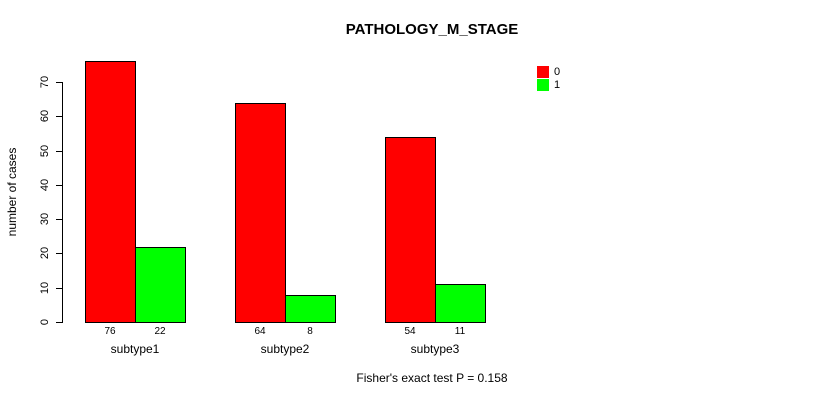 The height and width of the screenshot is (400, 840). Describe the element at coordinates (160, 331) in the screenshot. I see `bar-value-label: 22` at that location.